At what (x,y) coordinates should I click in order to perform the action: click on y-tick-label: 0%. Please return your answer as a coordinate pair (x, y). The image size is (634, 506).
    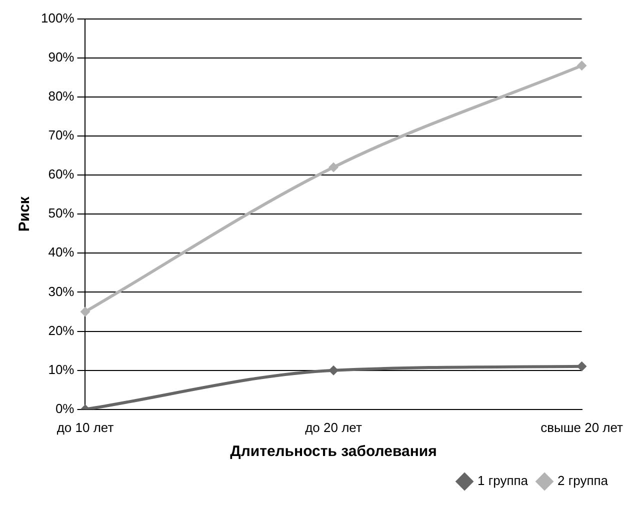
    Looking at the image, I should click on (65, 408).